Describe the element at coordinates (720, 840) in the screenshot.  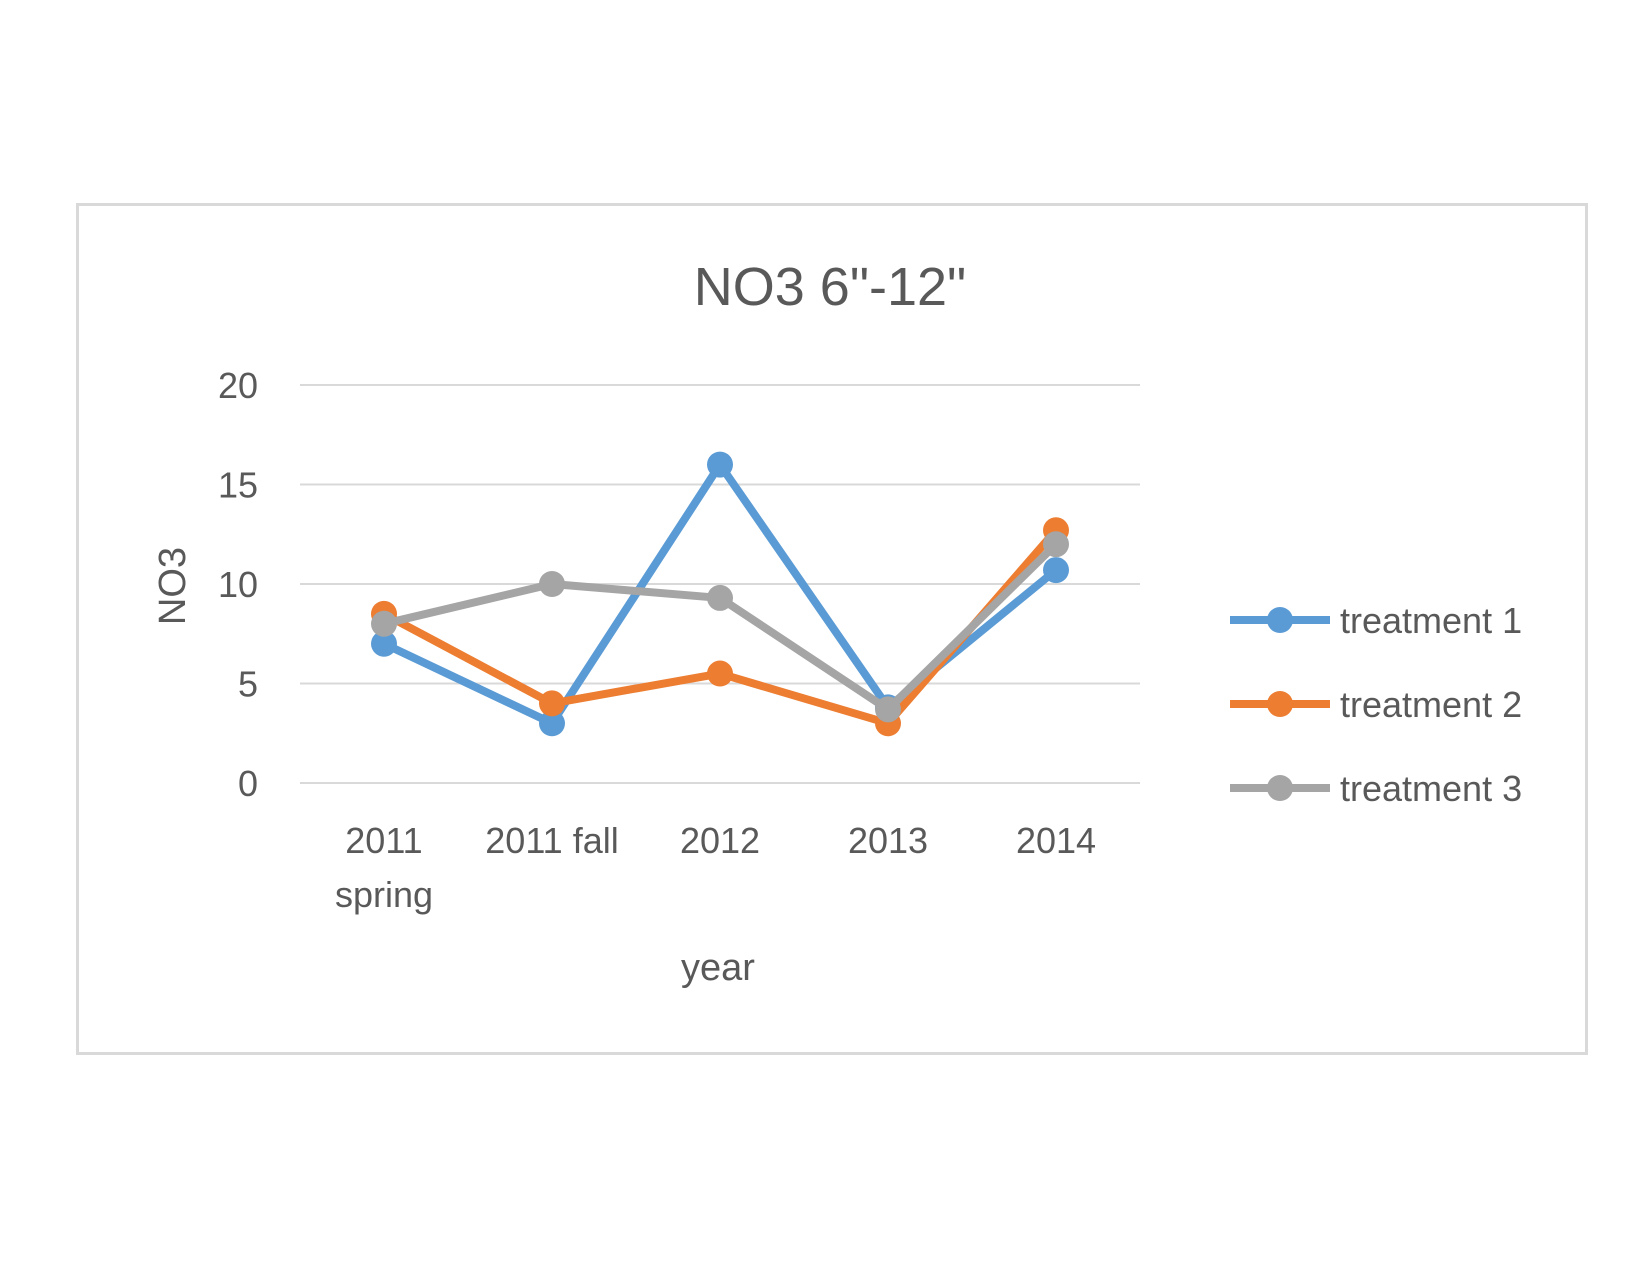
I see `x-tick-label: 2012` at that location.